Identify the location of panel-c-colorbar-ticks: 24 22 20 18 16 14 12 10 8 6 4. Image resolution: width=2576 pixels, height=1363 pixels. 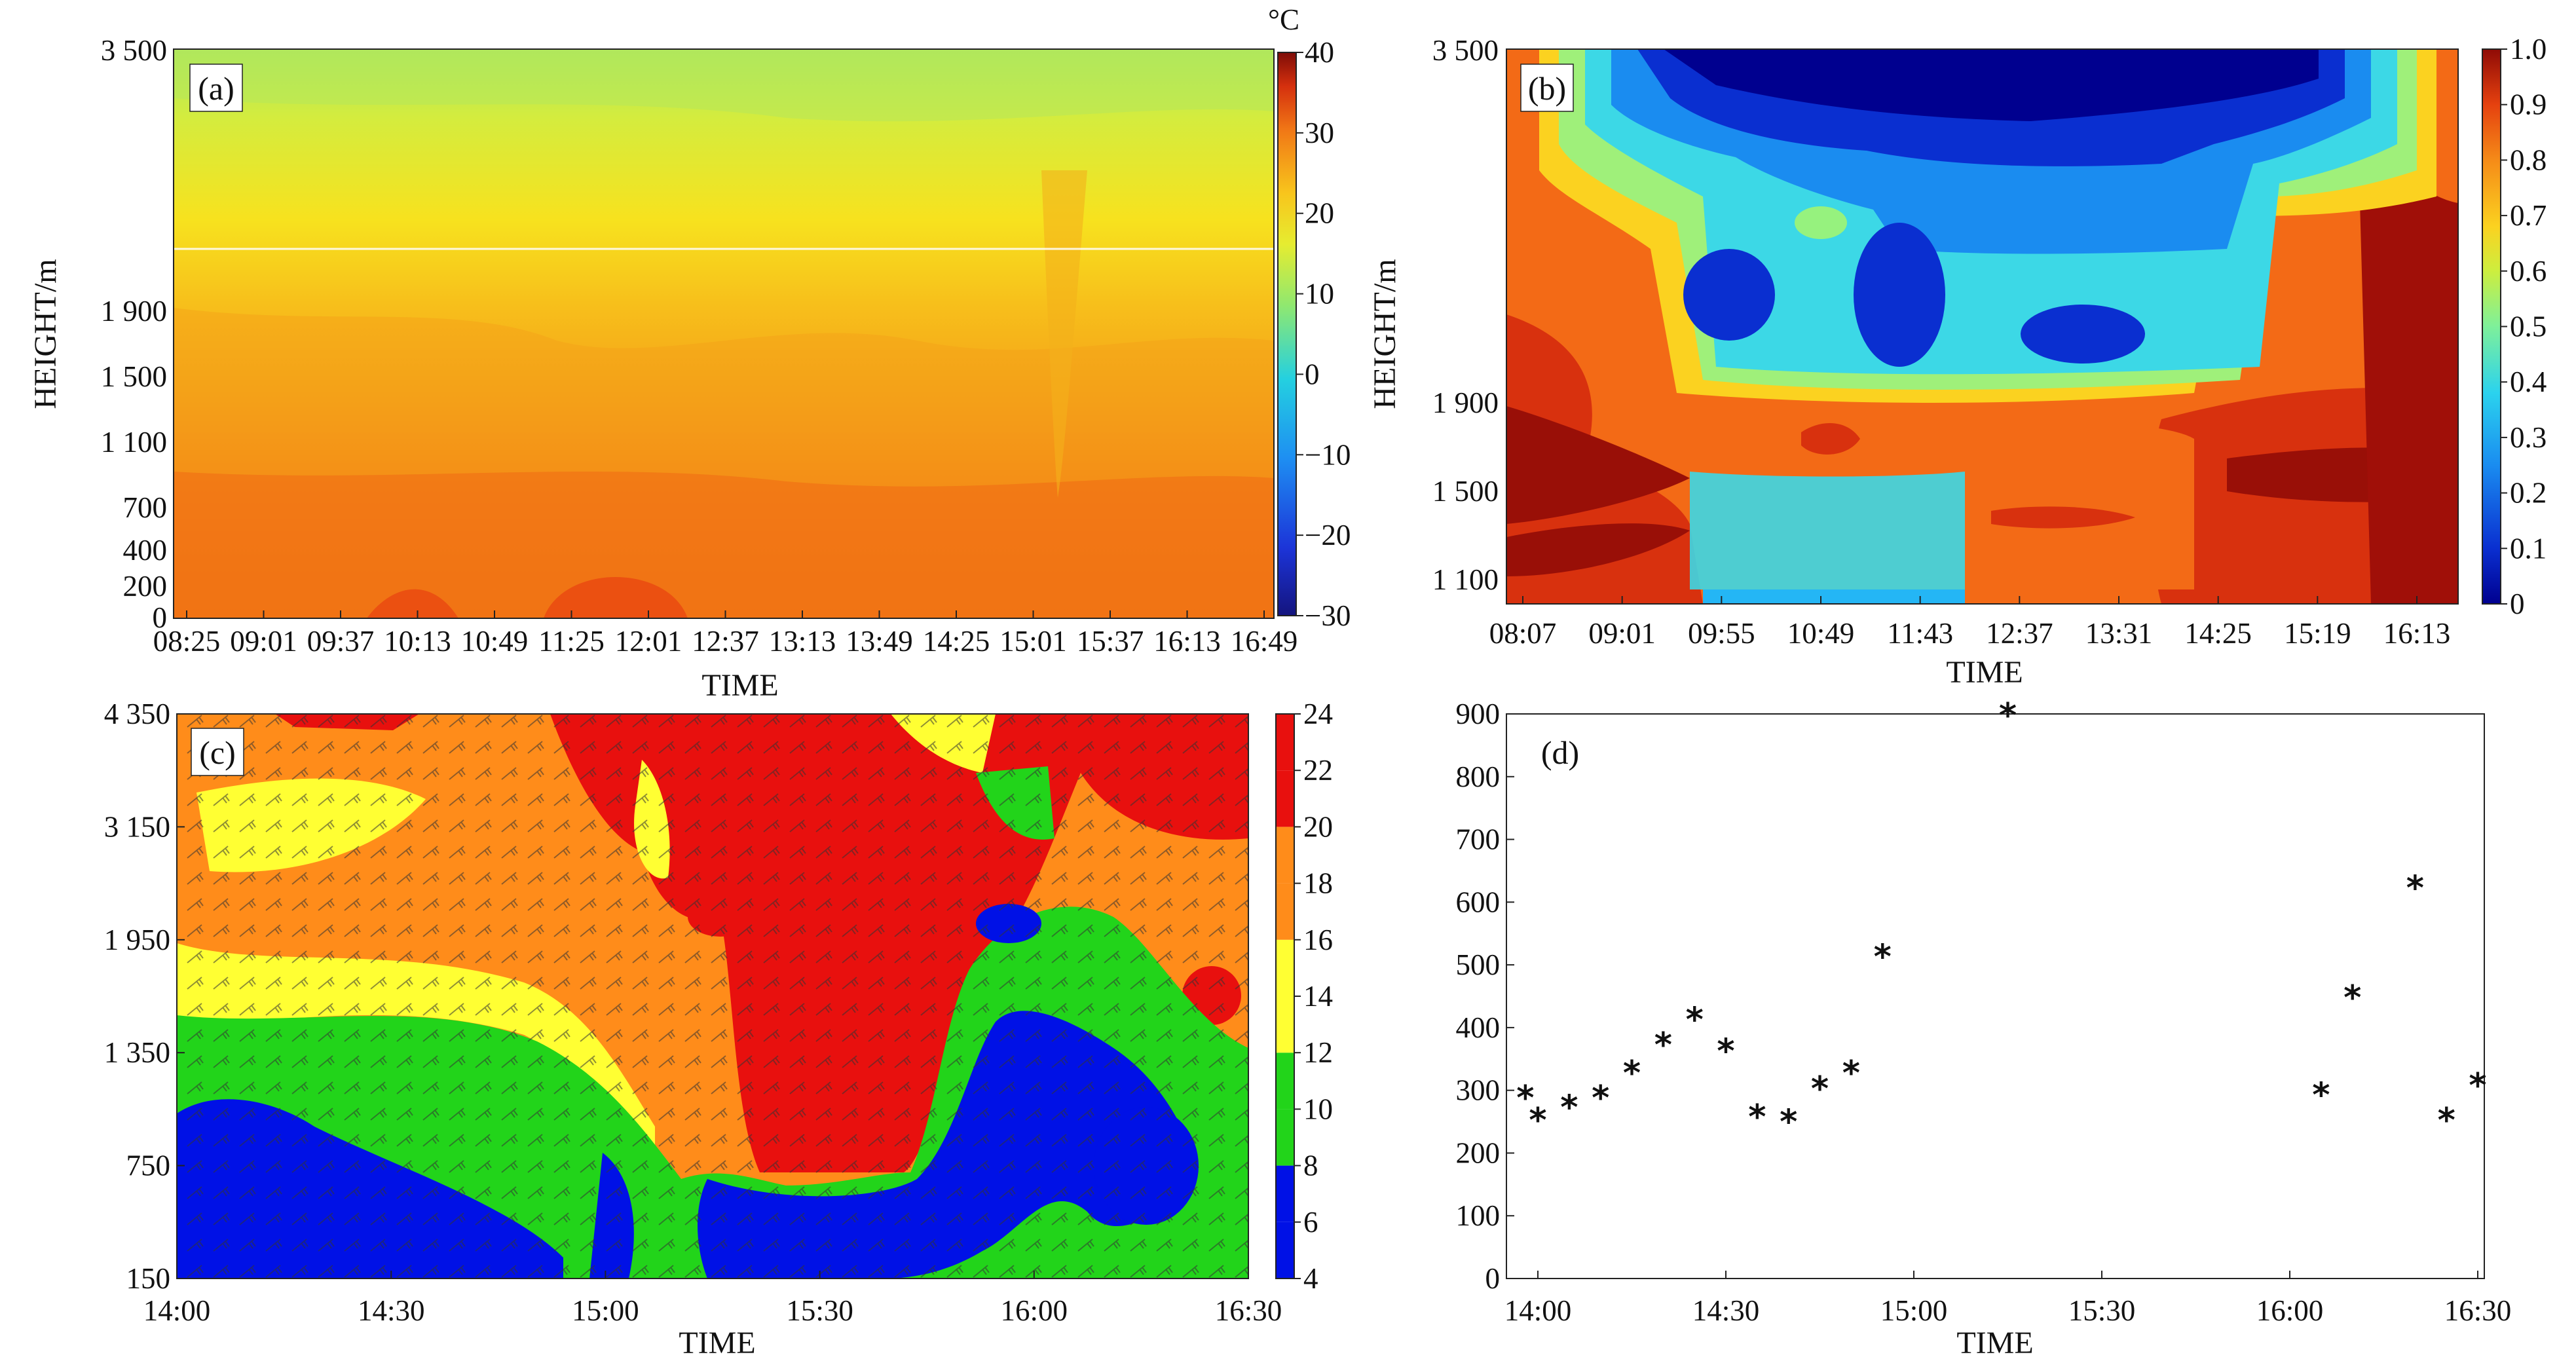
(1313, 997).